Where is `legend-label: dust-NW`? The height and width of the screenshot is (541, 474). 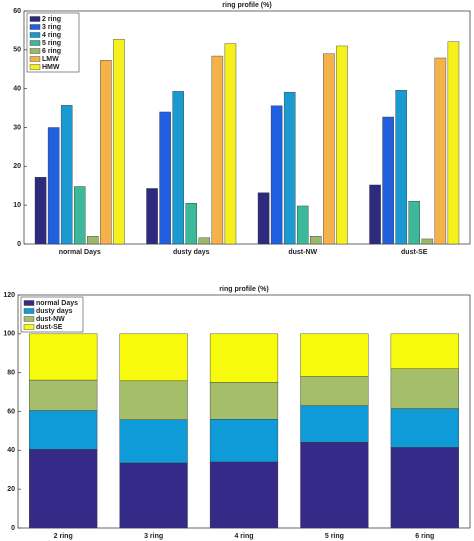 legend-label: dust-NW is located at coordinates (50, 319).